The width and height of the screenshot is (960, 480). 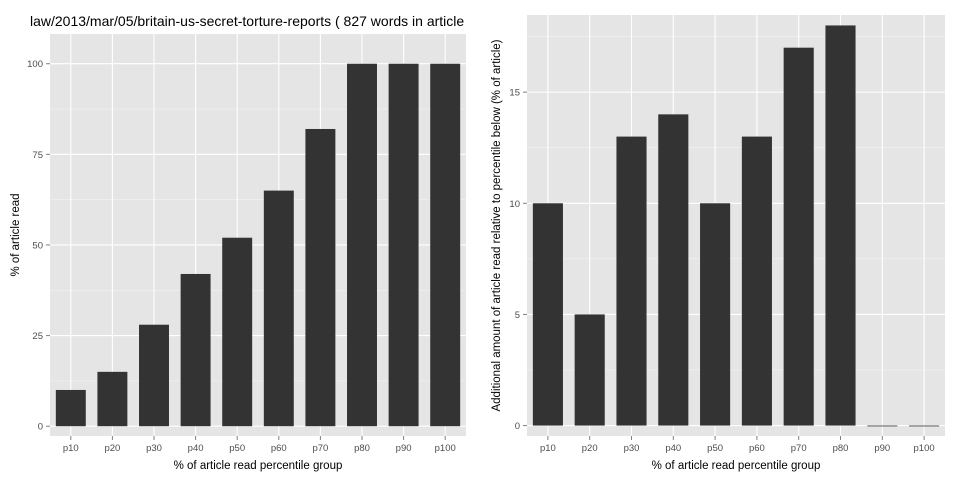 What do you see at coordinates (514, 93) in the screenshot?
I see `y-tick-label: 15` at bounding box center [514, 93].